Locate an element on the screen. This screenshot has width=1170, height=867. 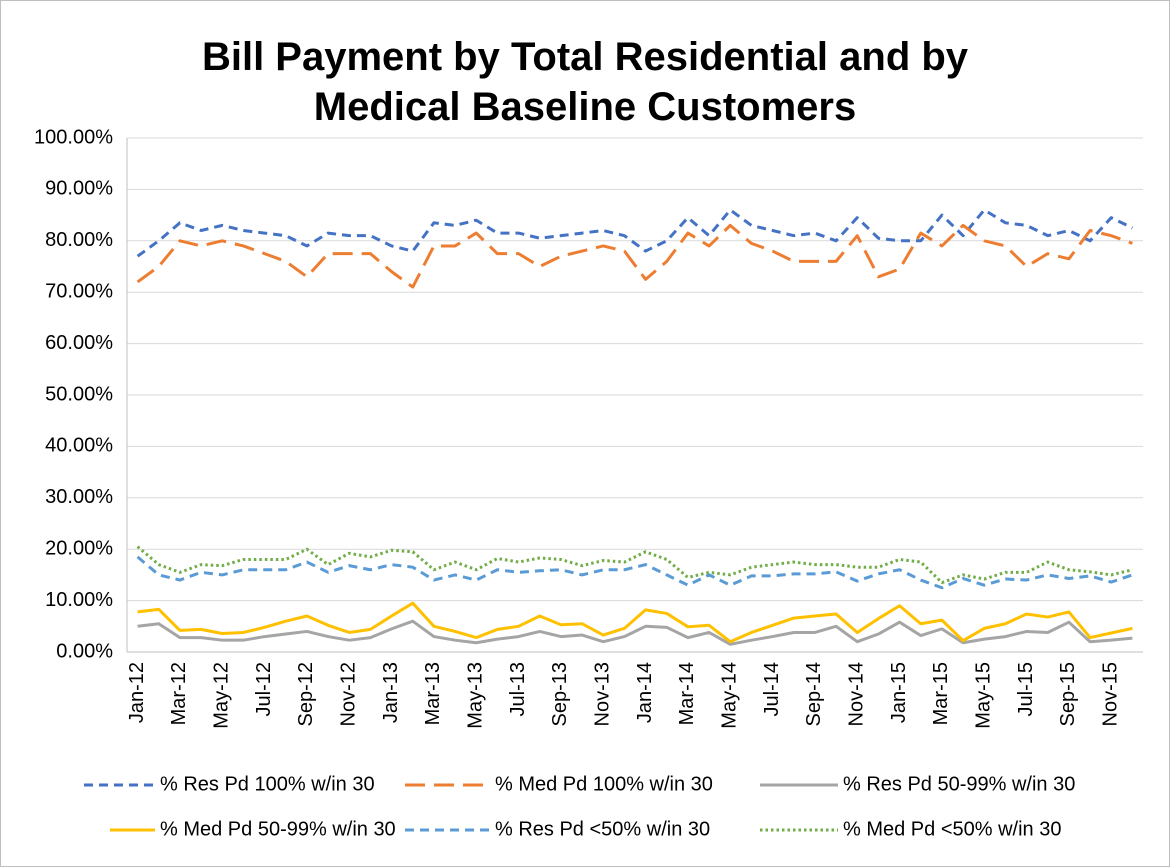
x-tick-label: Mar-12 is located at coordinates (179, 693).